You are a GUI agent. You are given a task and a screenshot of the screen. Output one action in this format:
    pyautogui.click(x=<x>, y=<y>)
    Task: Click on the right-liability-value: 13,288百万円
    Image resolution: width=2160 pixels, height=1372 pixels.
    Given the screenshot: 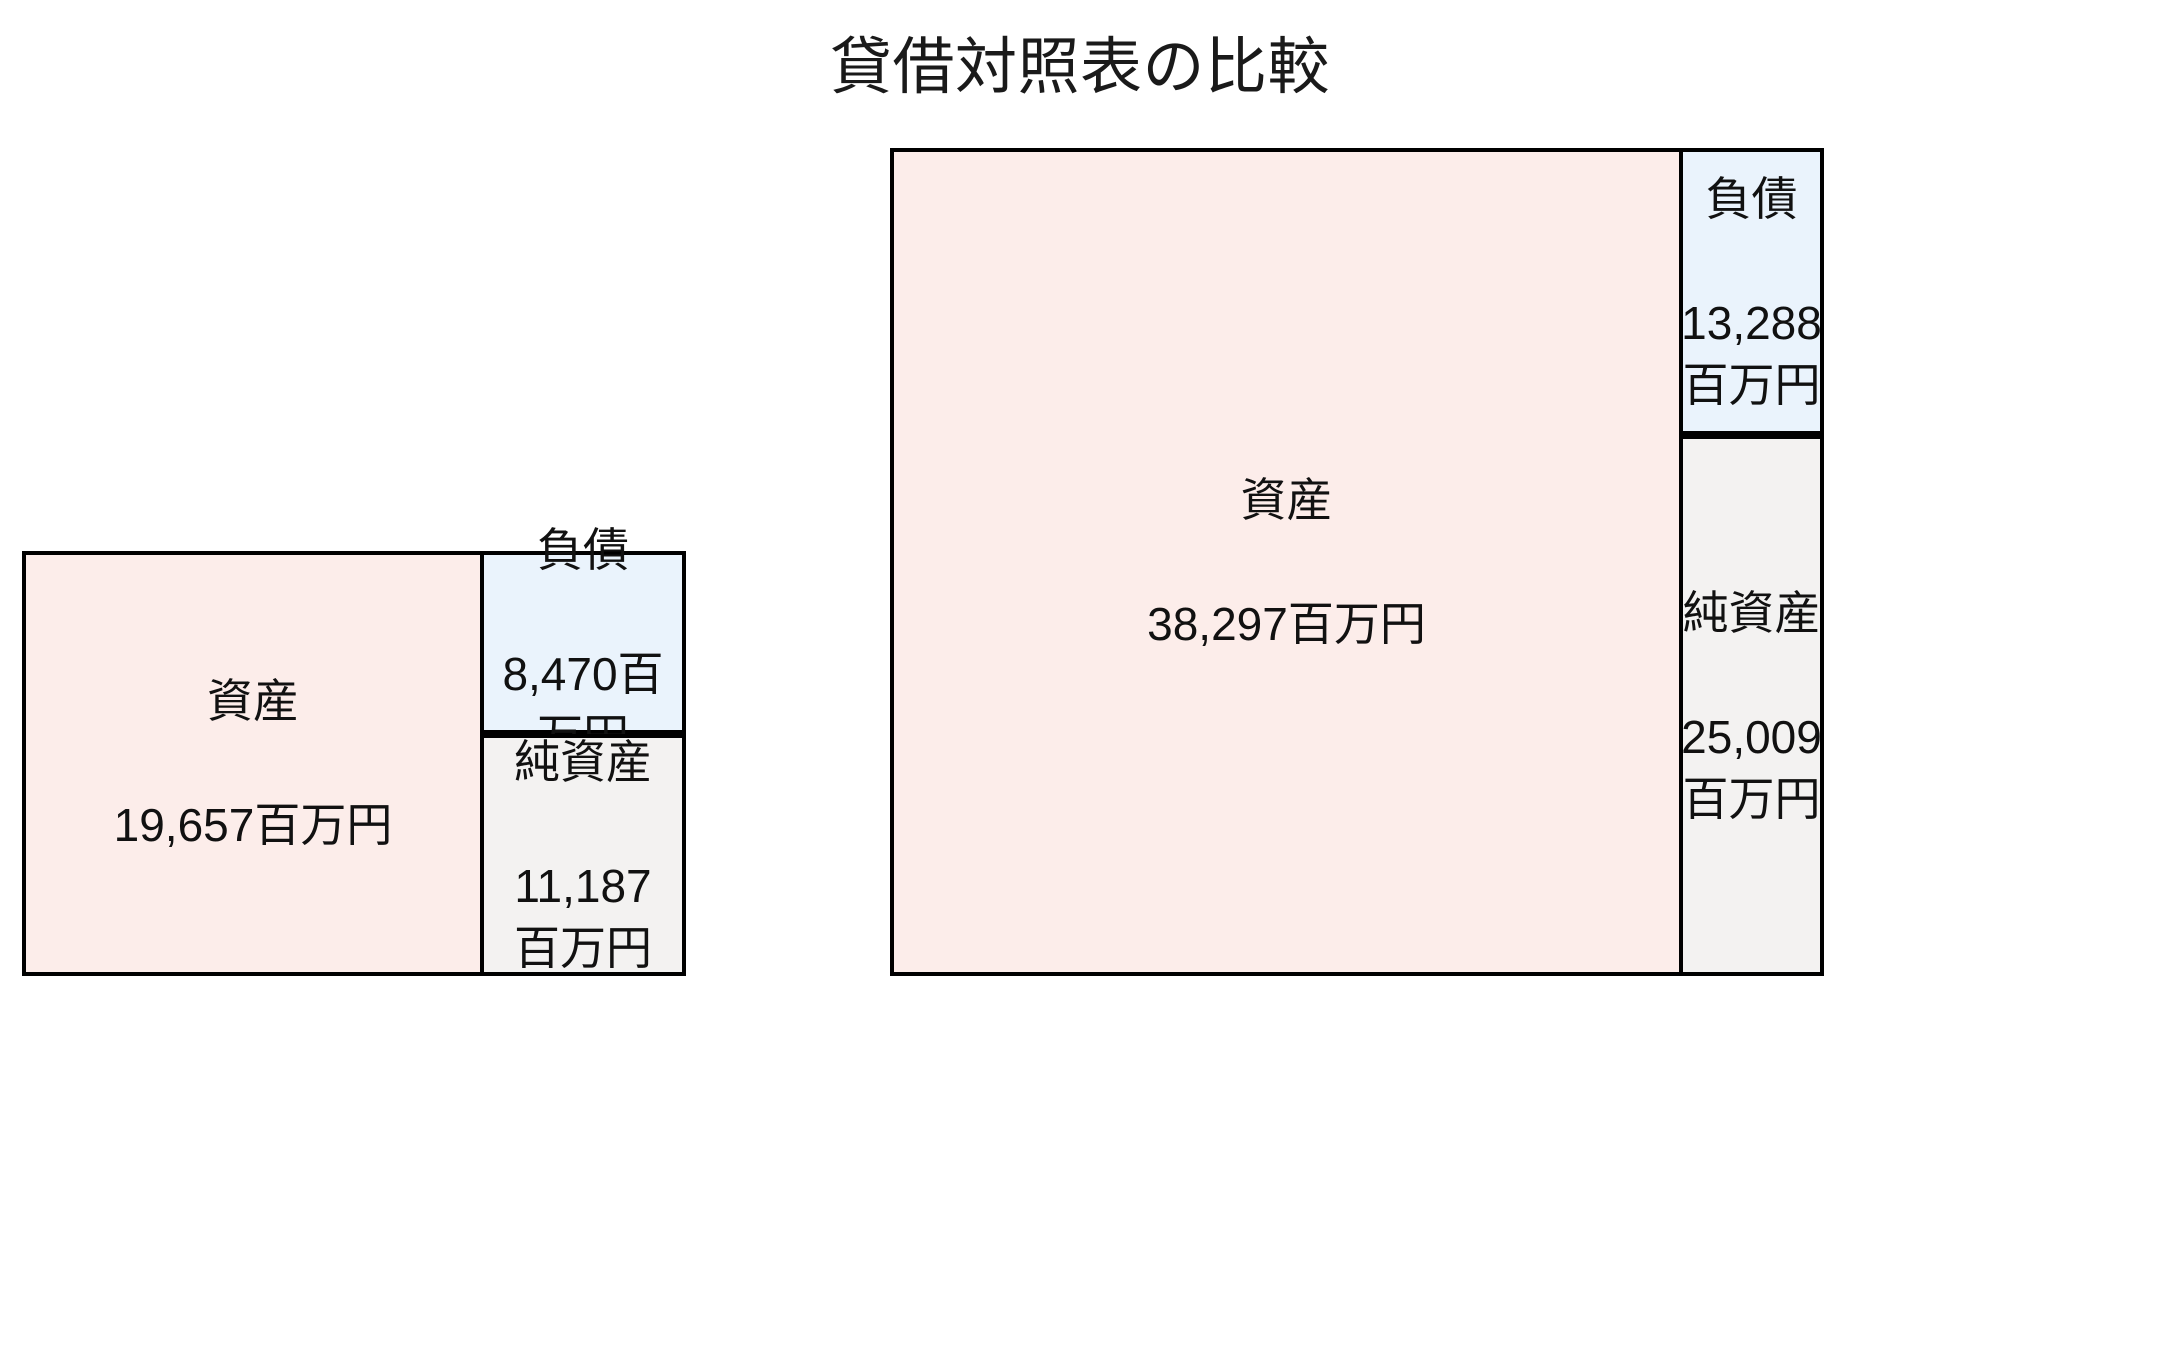 What is the action you would take?
    pyautogui.click(x=1751, y=353)
    